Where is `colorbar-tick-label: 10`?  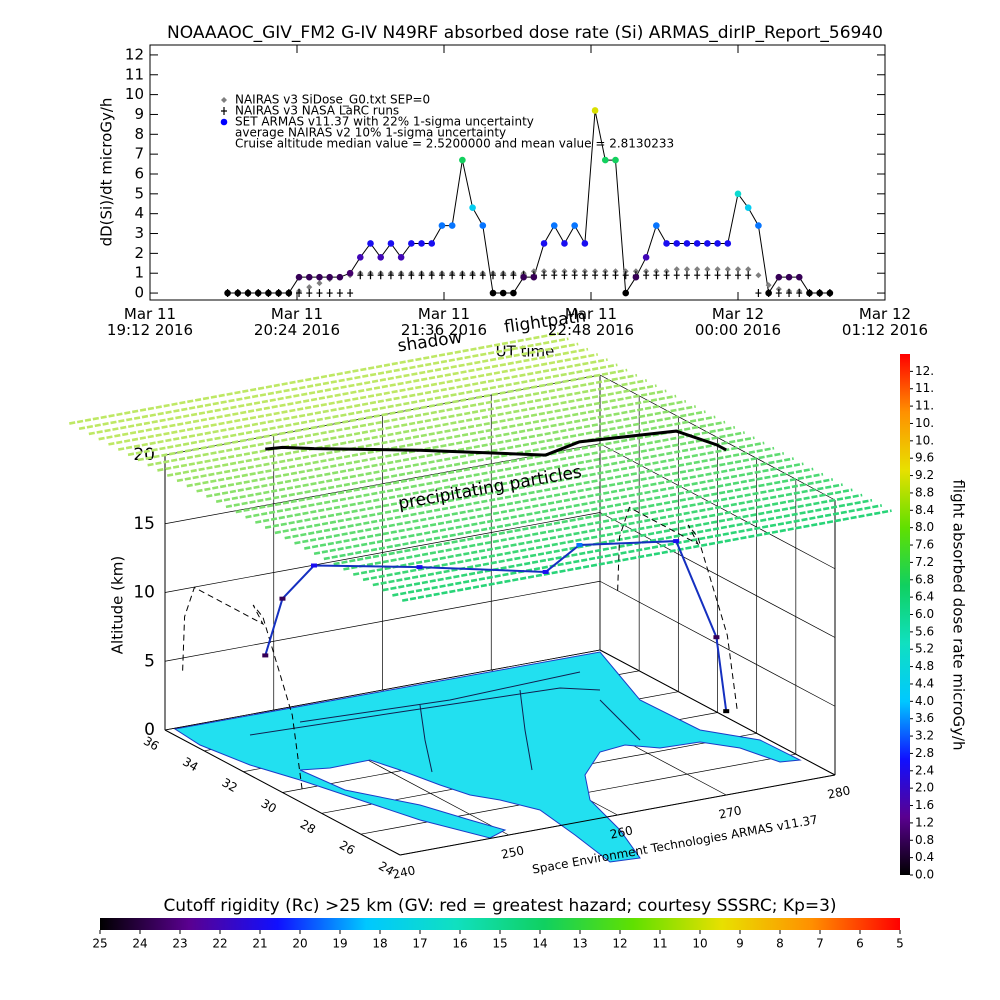
colorbar-tick-label: 10 is located at coordinates (699, 944).